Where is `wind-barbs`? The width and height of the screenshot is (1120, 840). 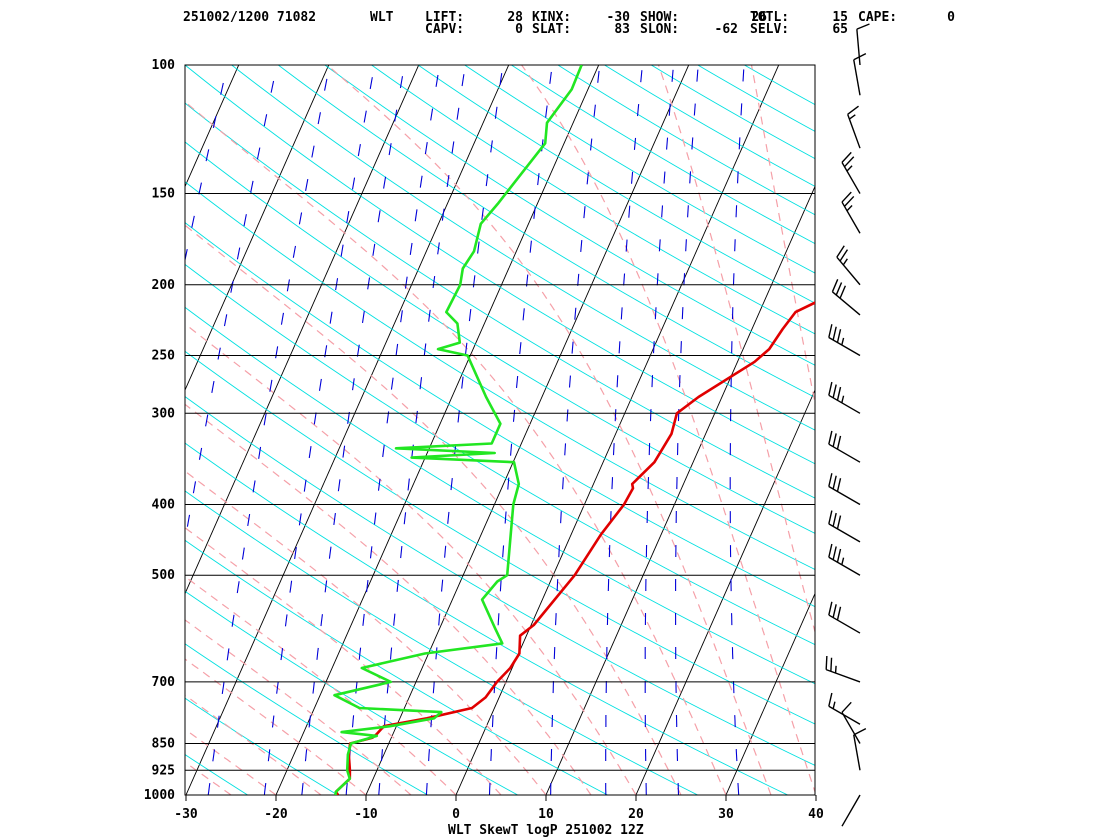
wind-barbs is located at coordinates (847, 425).